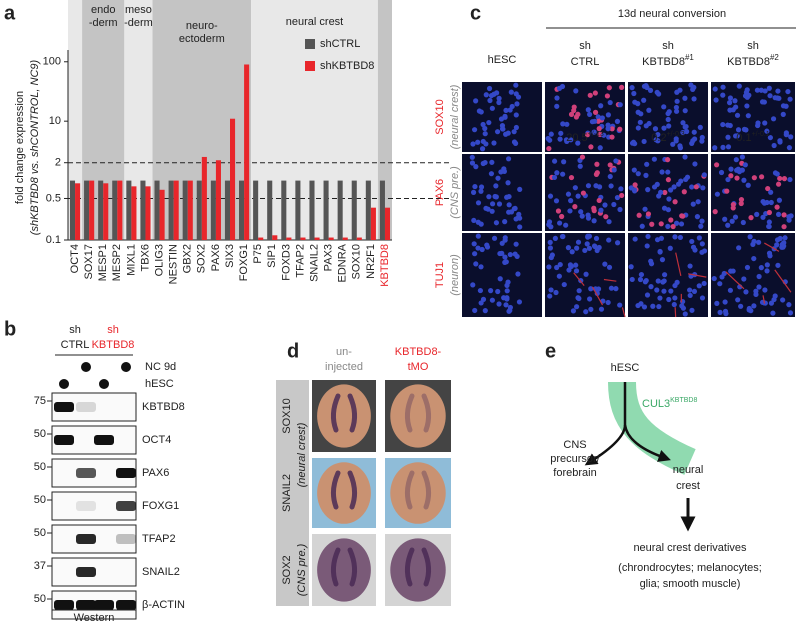  I want to click on row-marker: TUJ1, so click(440, 275).